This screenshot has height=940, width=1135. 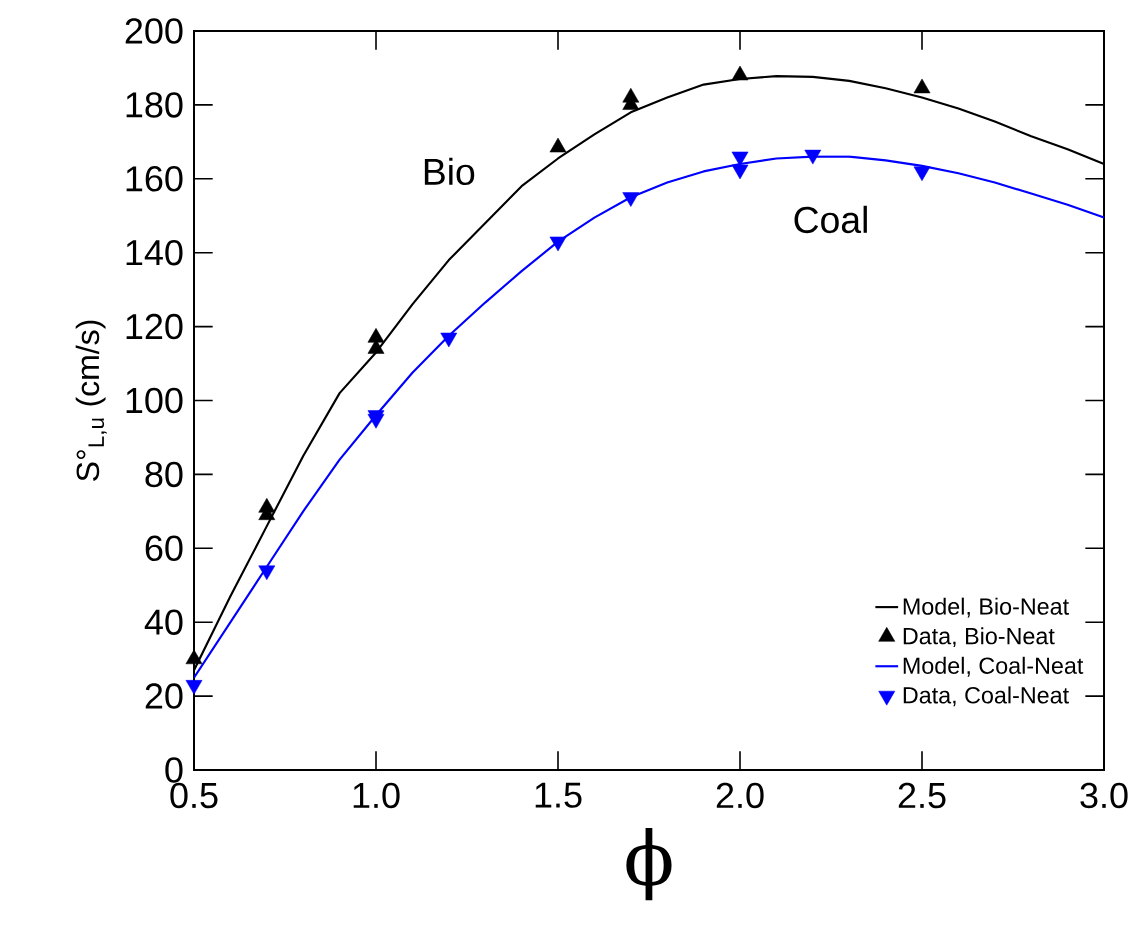 I want to click on x-tick-label: 0.5, so click(x=194, y=795).